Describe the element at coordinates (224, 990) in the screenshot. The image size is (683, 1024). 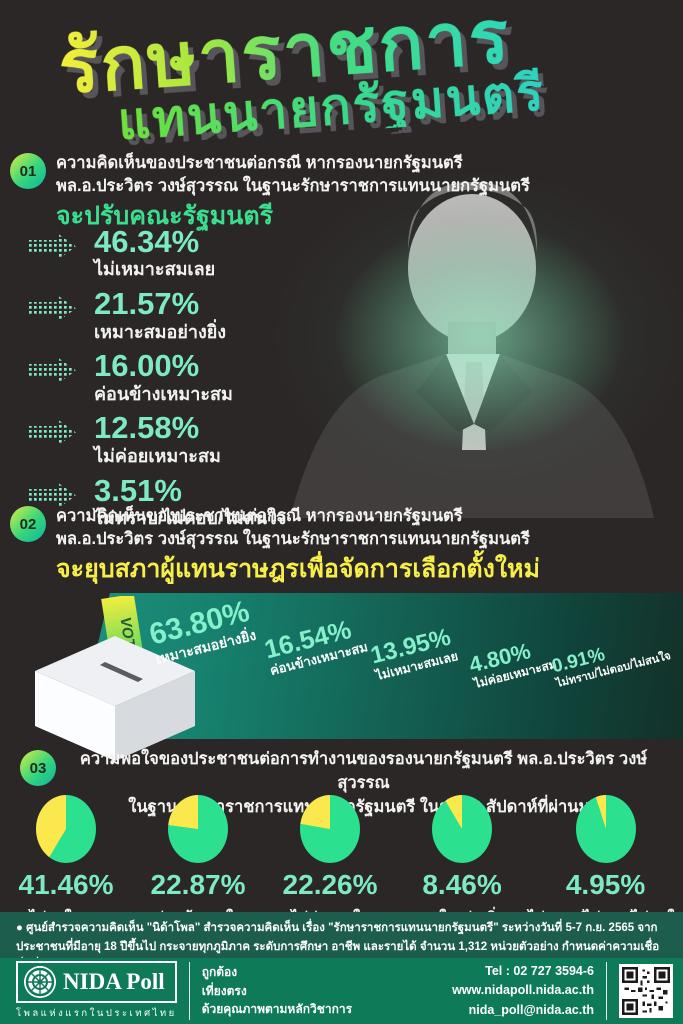
I see `slogan-line2: เที่ยงตรง` at that location.